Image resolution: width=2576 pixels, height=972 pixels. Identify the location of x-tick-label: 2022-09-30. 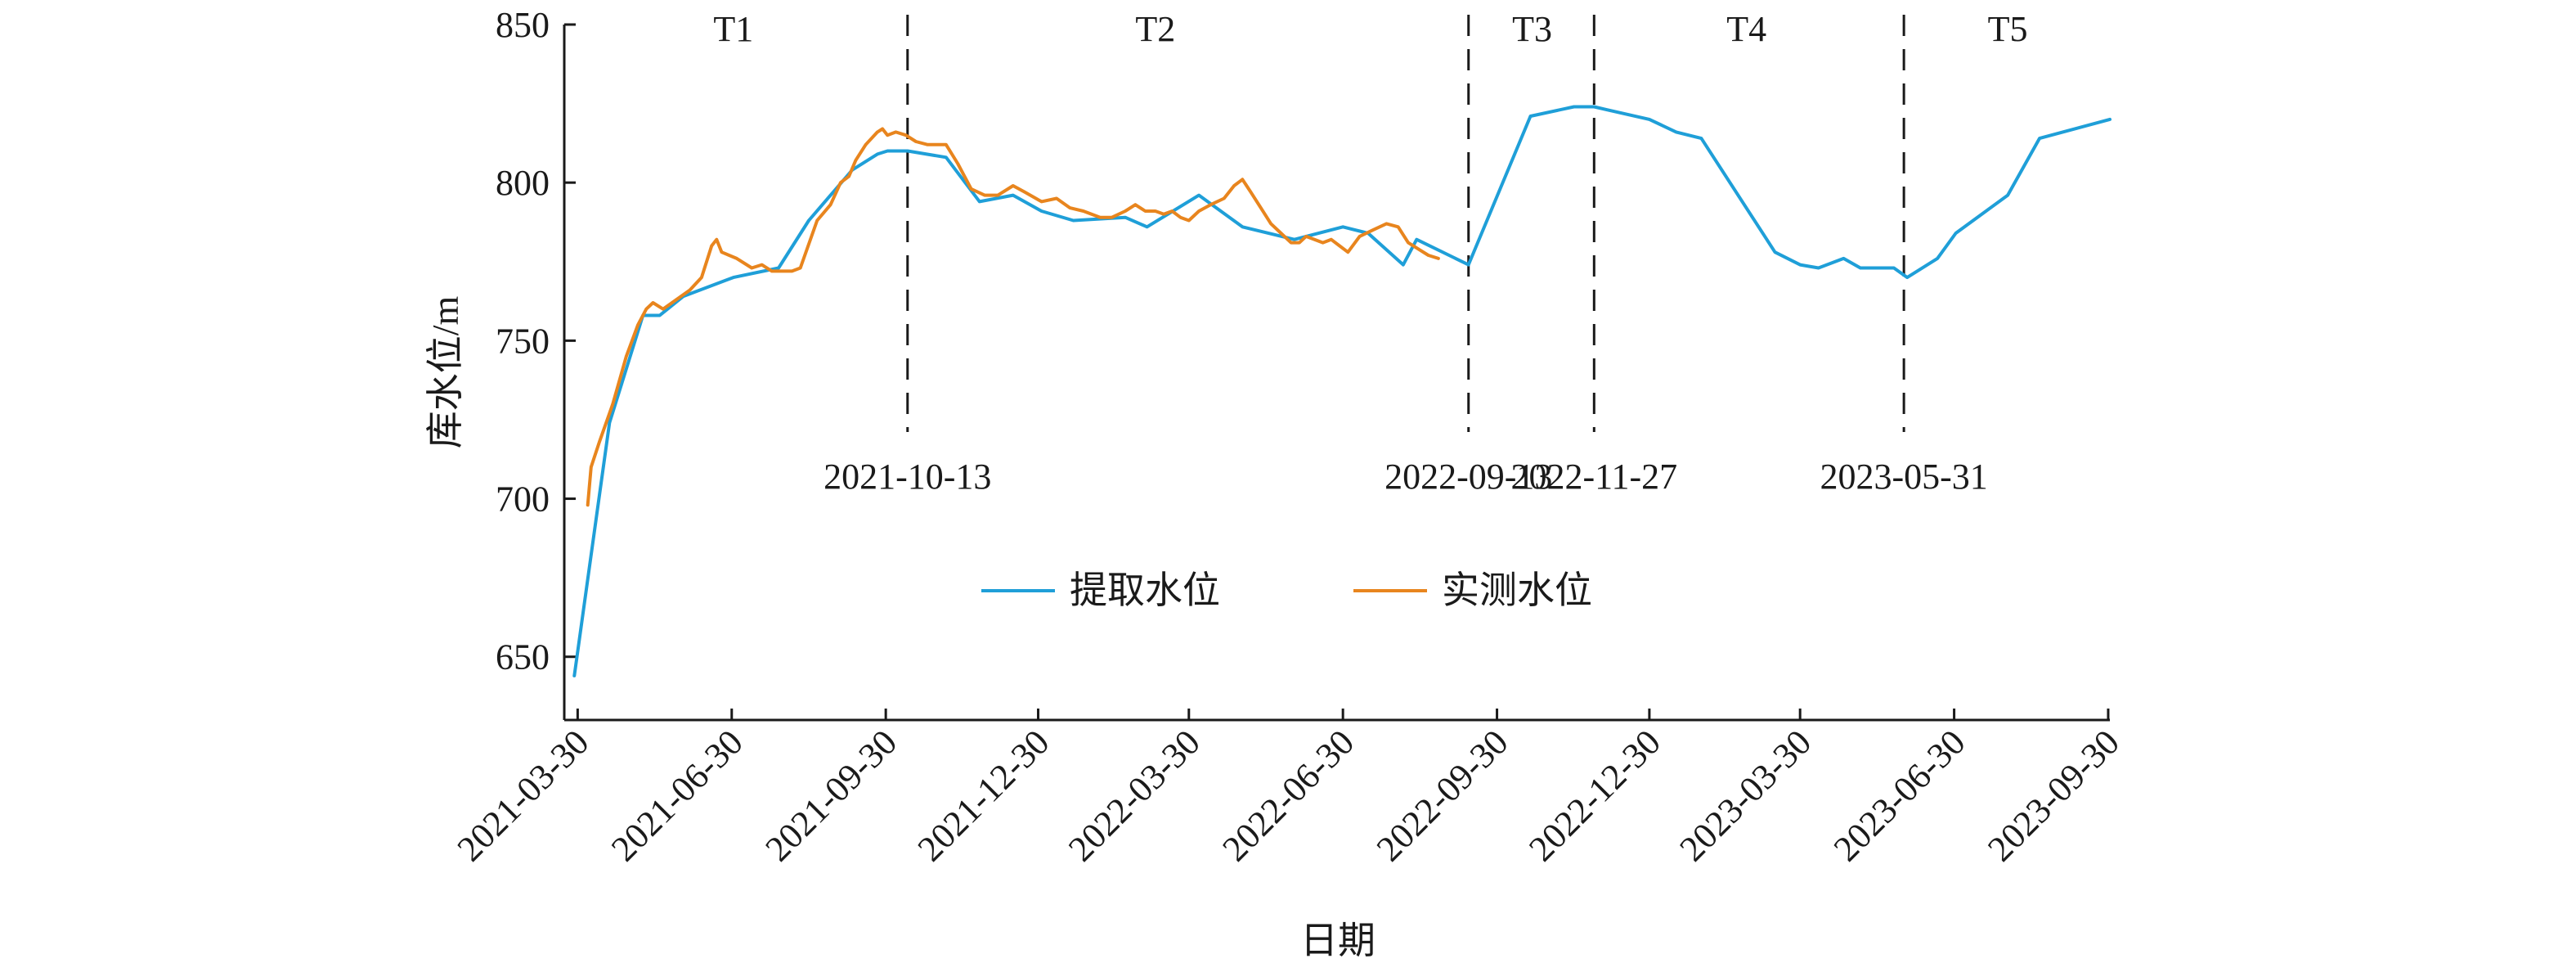
(1442, 796).